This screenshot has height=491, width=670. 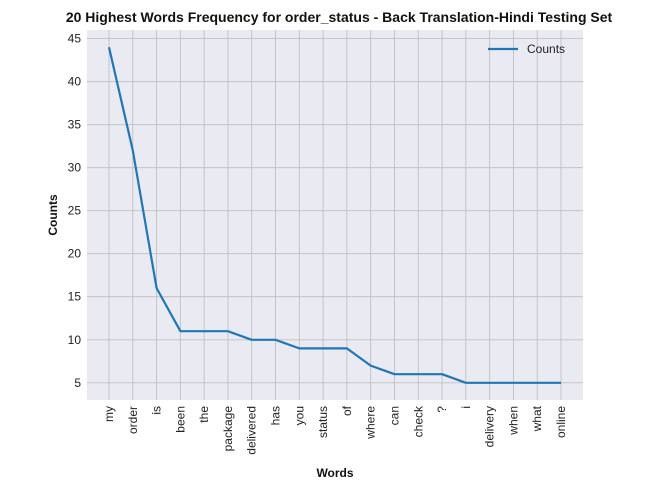 What do you see at coordinates (371, 423) in the screenshot?
I see `x-tick-label: where` at bounding box center [371, 423].